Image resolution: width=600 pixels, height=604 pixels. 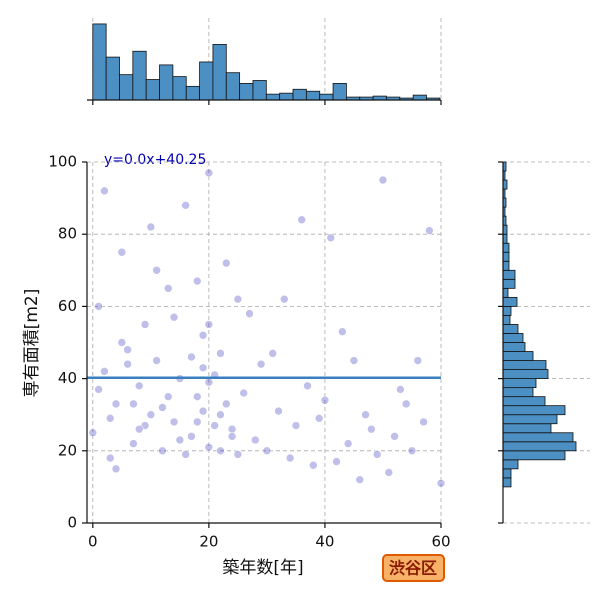 What do you see at coordinates (208, 542) in the screenshot?
I see `x-tick-label: 20` at bounding box center [208, 542].